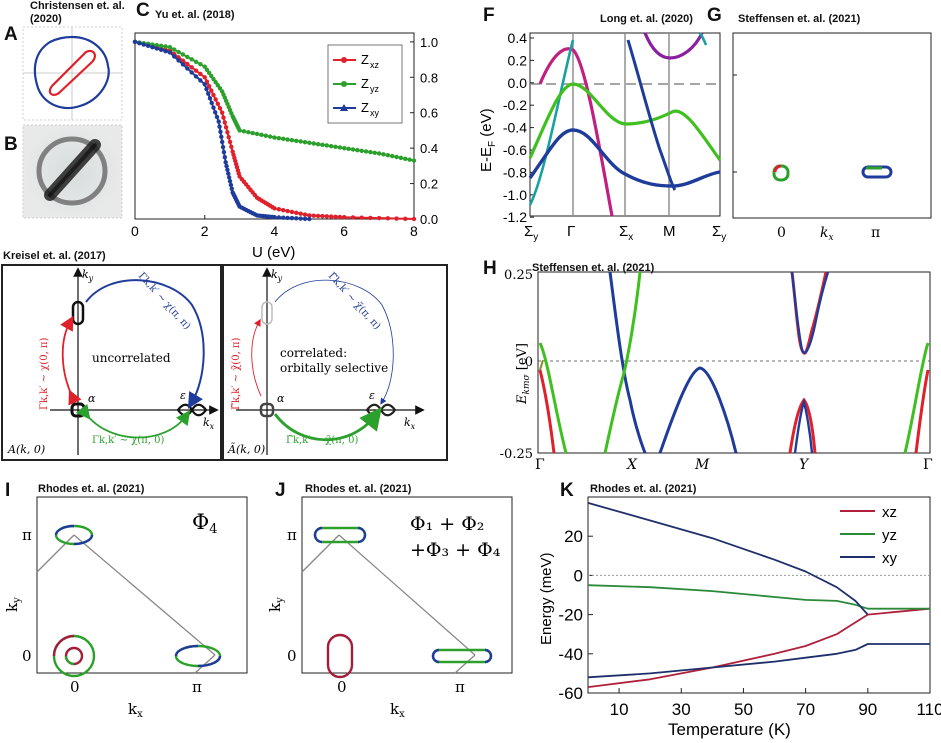 The width and height of the screenshot is (941, 743). What do you see at coordinates (410, 423) in the screenshot?
I see `svg-text: kx` at bounding box center [410, 423].